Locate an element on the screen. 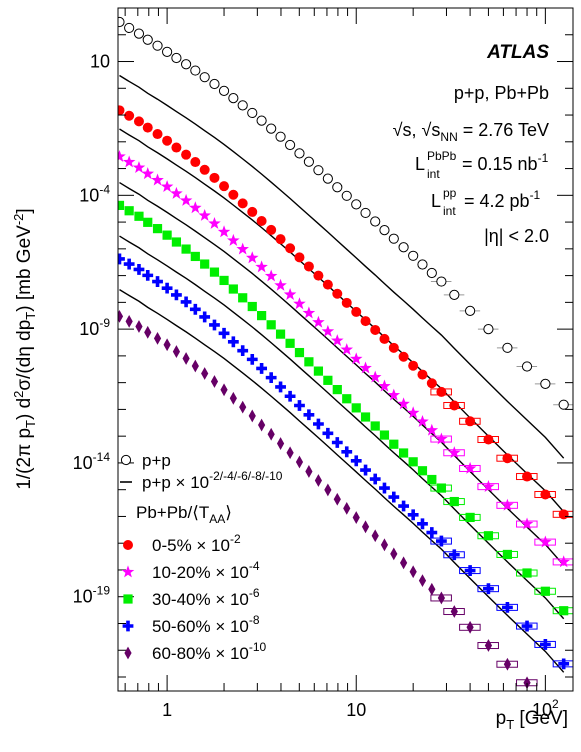 The width and height of the screenshot is (581, 752). y-tick-label: 10⁻⁴ is located at coordinates (94, 193).